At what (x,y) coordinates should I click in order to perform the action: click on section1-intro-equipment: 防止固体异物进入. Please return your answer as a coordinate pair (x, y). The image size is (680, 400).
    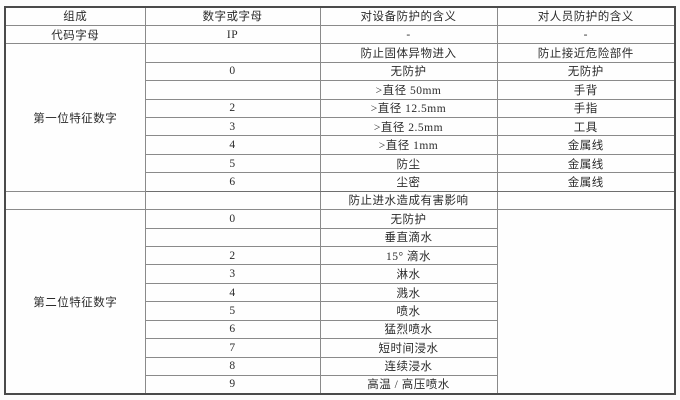
    Looking at the image, I should click on (408, 53).